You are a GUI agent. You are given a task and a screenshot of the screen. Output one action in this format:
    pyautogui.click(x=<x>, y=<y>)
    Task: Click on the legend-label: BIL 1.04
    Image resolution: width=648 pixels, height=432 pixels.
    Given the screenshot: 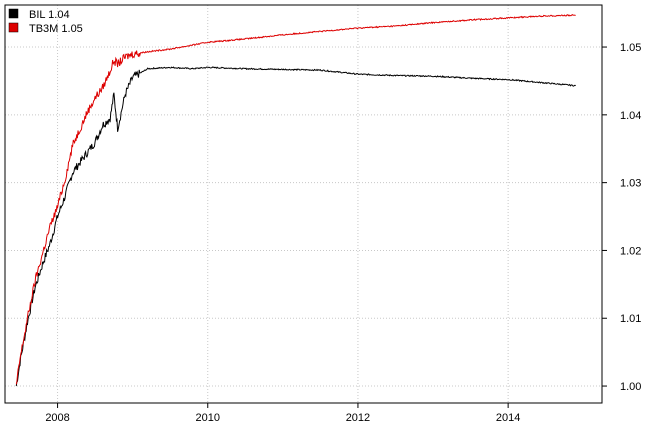 What is the action you would take?
    pyautogui.click(x=49, y=15)
    